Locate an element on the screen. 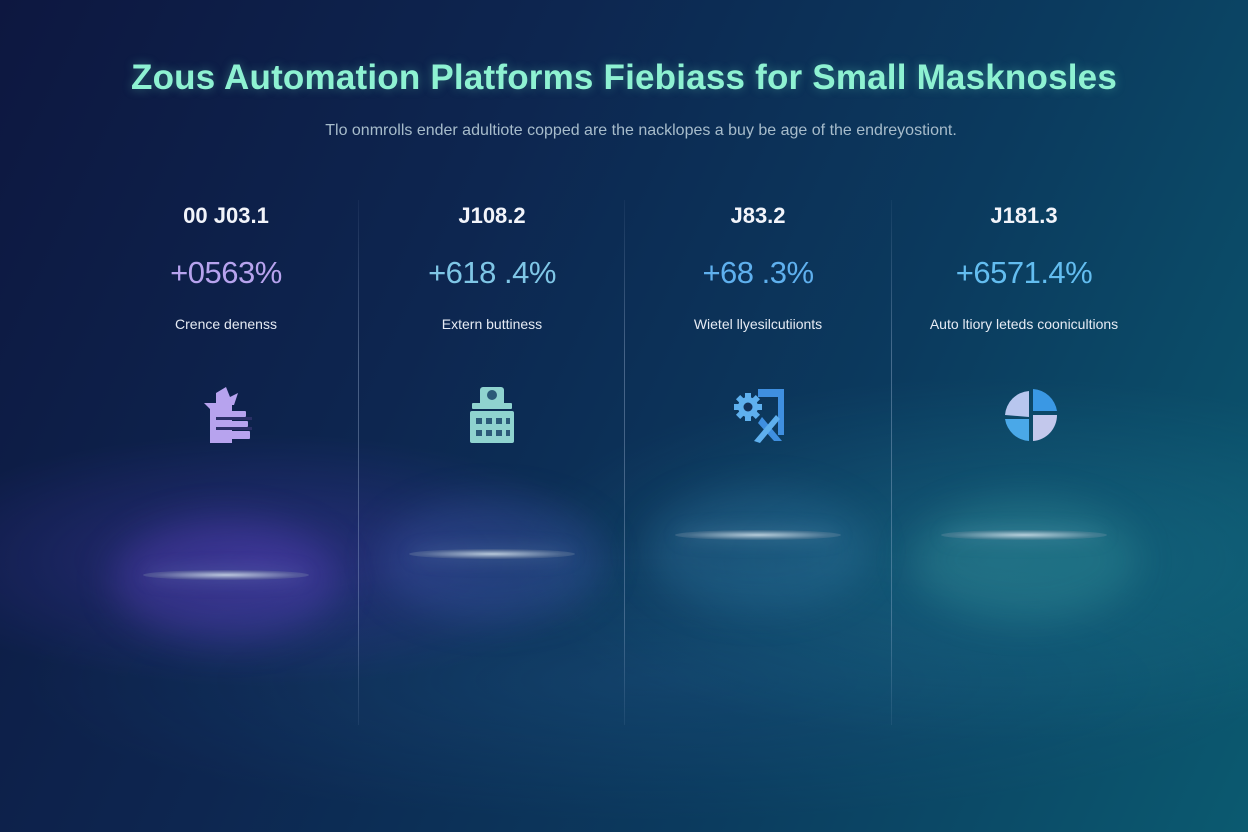  stat-label: Wietel llyesilcutiionts is located at coordinates (758, 324).